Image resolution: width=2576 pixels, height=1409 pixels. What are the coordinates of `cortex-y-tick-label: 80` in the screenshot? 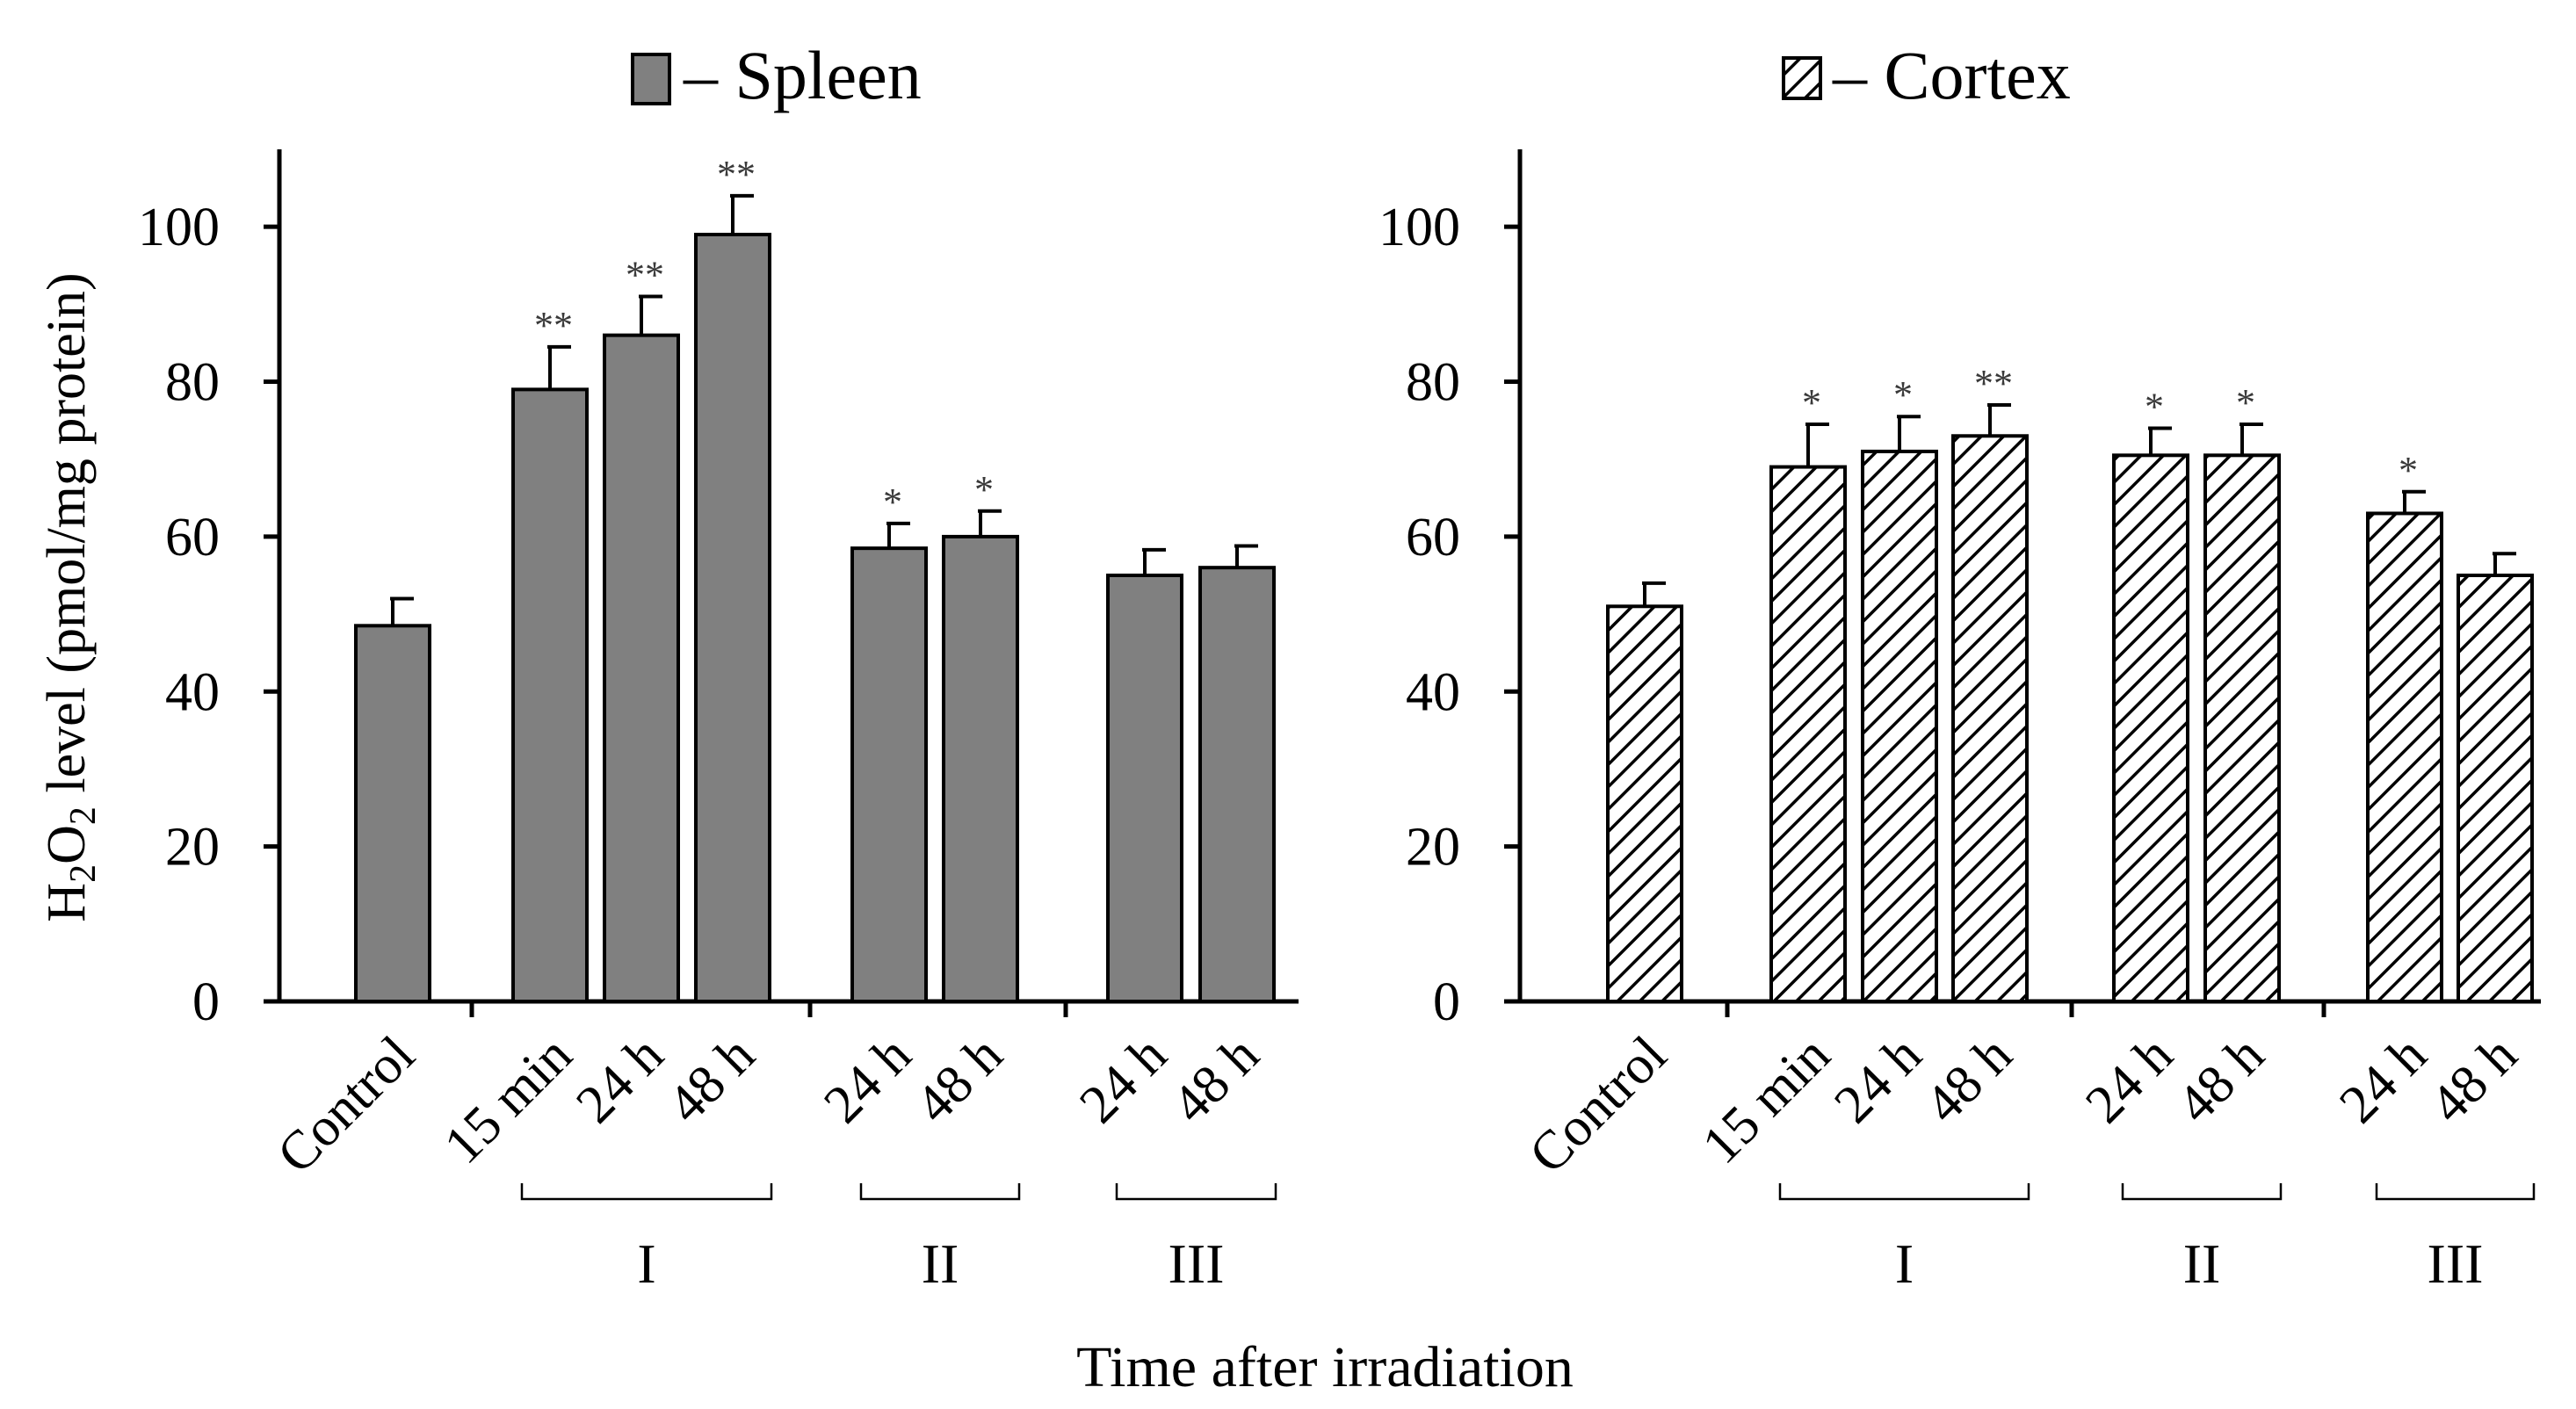 It's located at (1433, 383).